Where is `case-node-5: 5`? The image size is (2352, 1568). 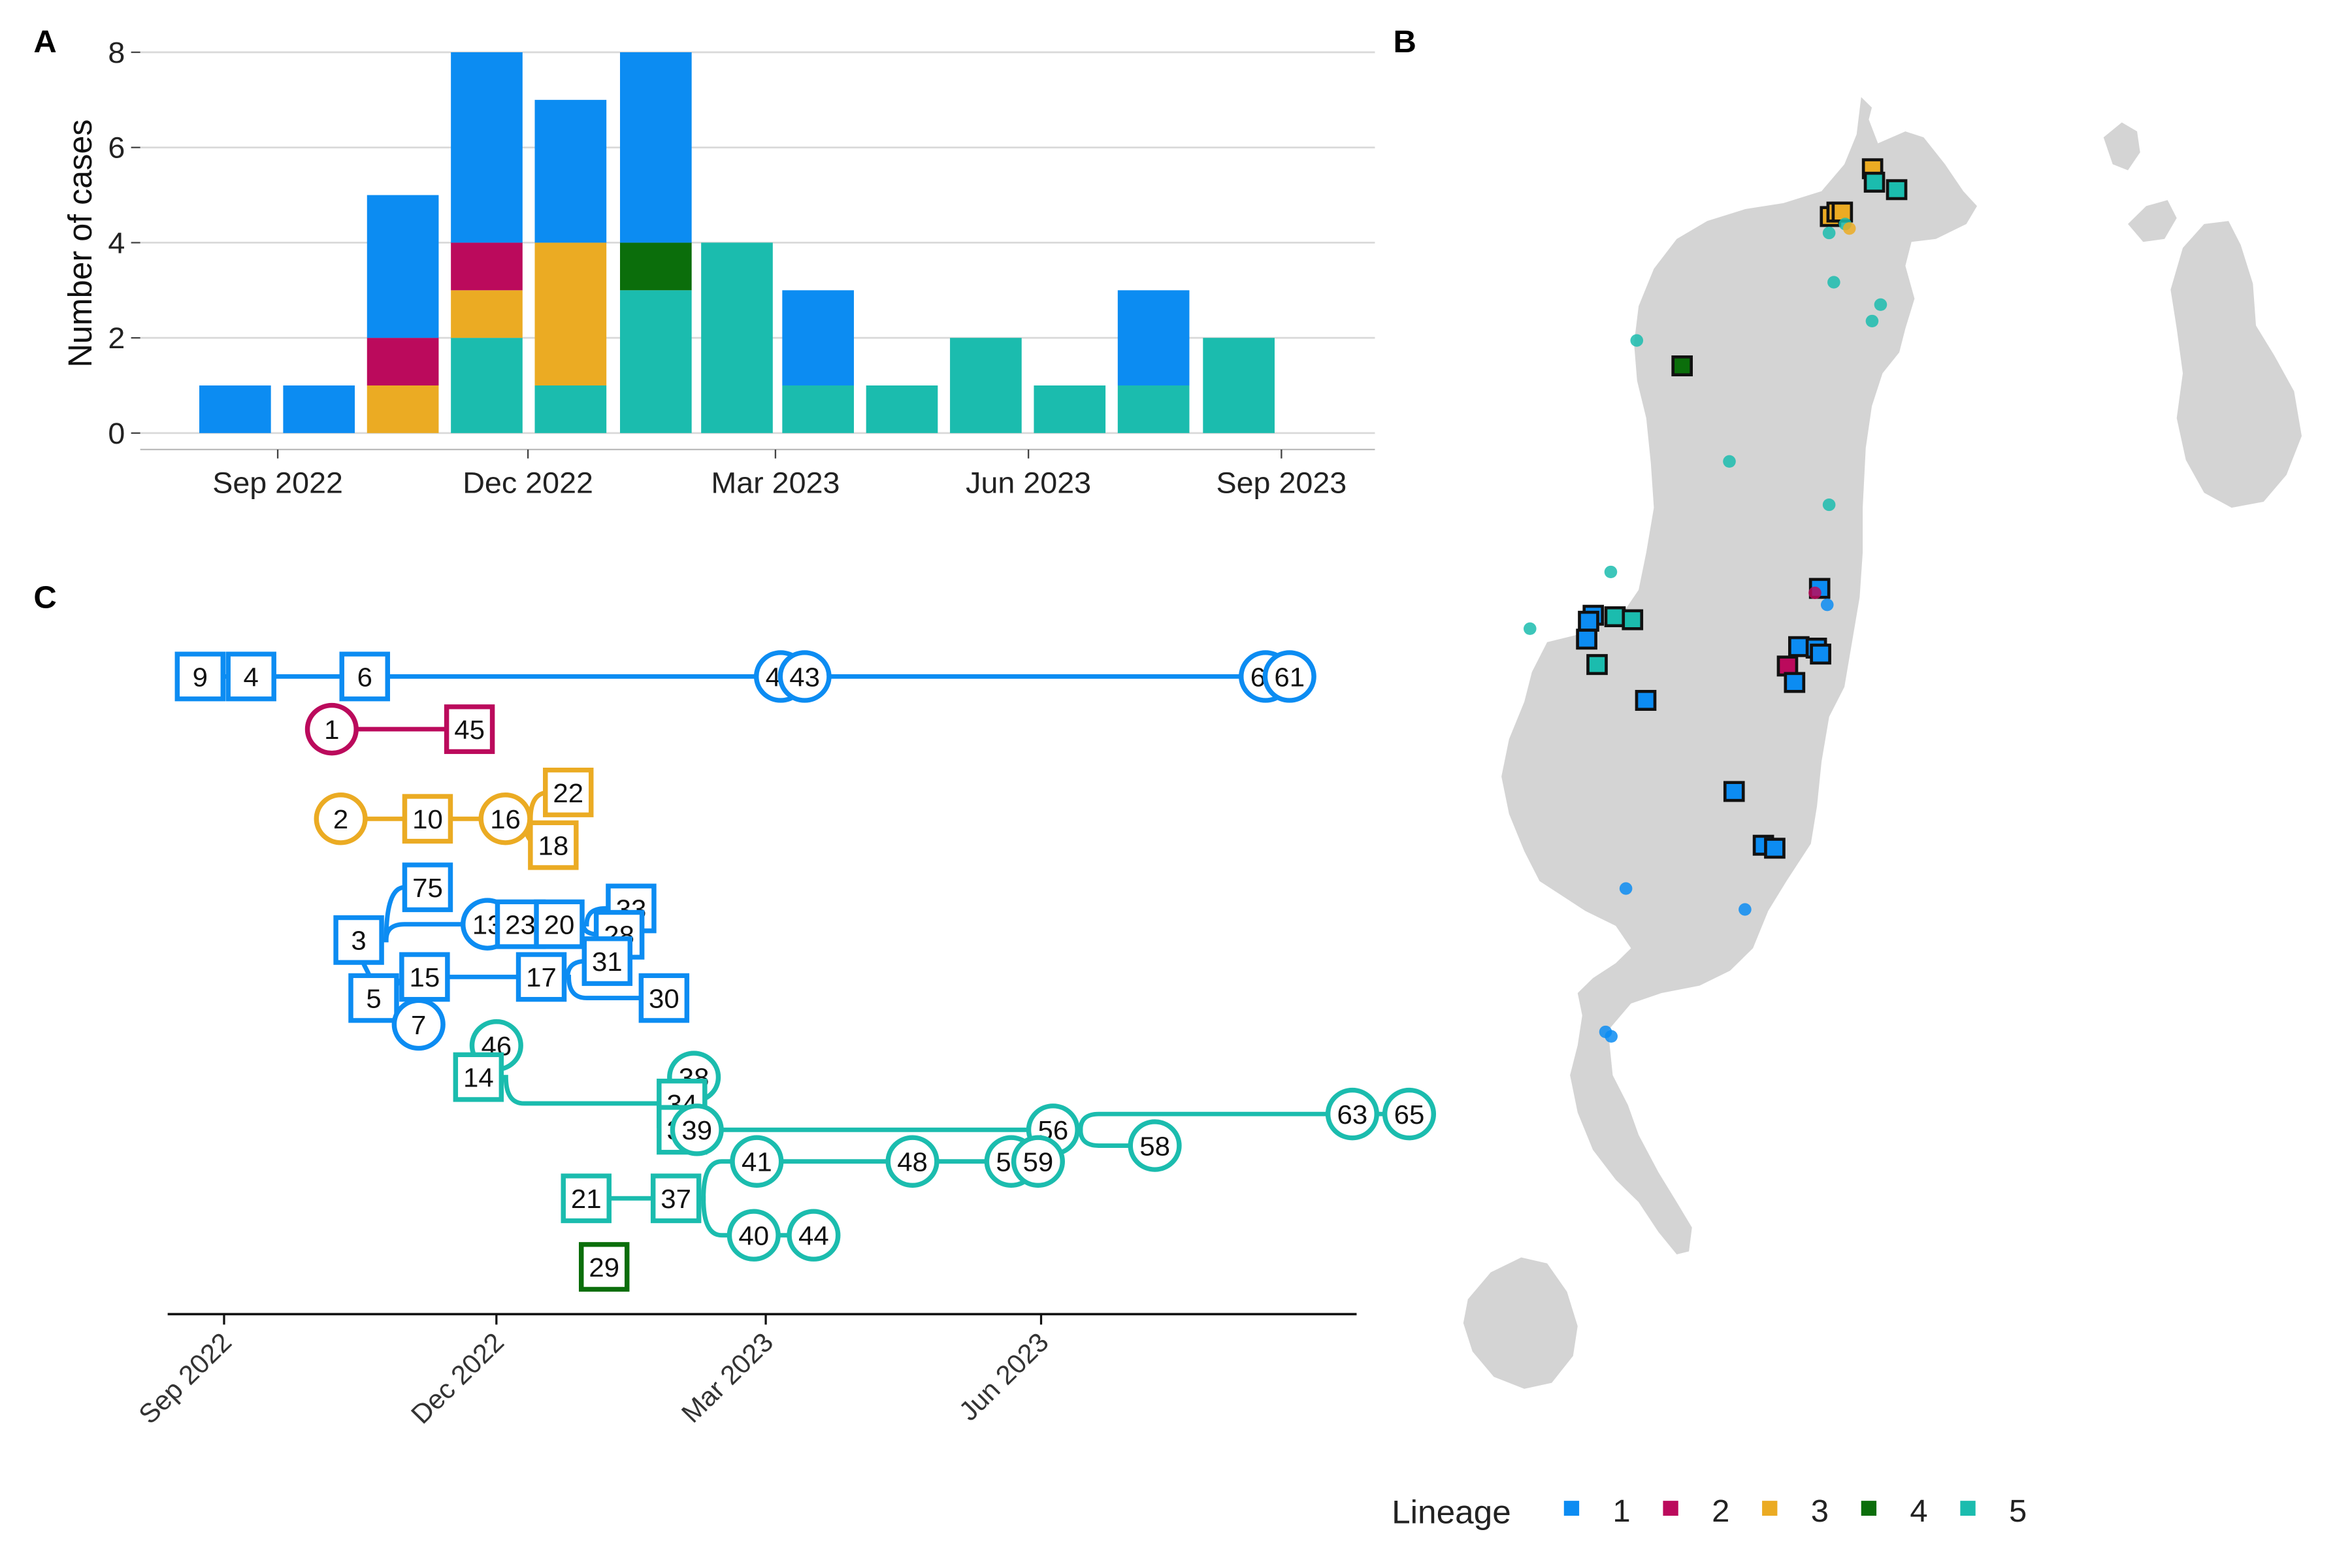 case-node-5: 5 is located at coordinates (373, 998).